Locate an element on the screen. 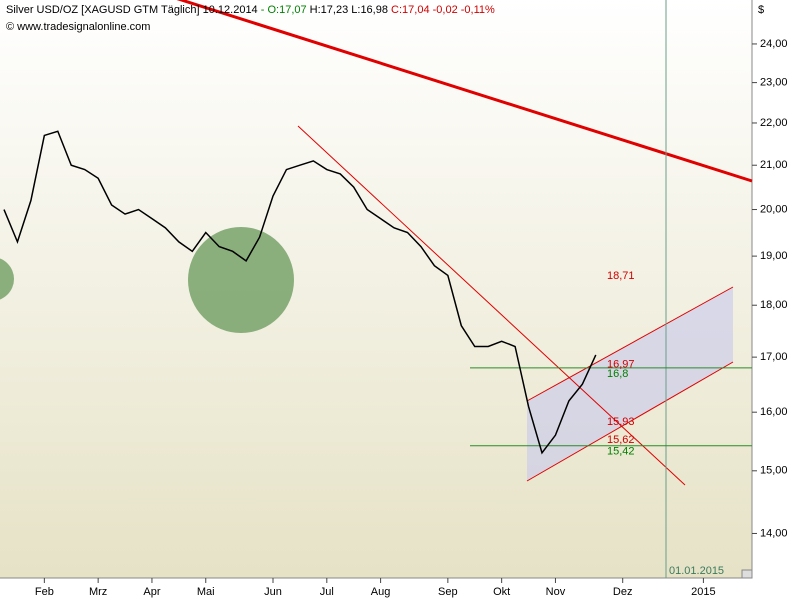 This screenshot has height=600, width=800. change: -0,02 is located at coordinates (445, 10).